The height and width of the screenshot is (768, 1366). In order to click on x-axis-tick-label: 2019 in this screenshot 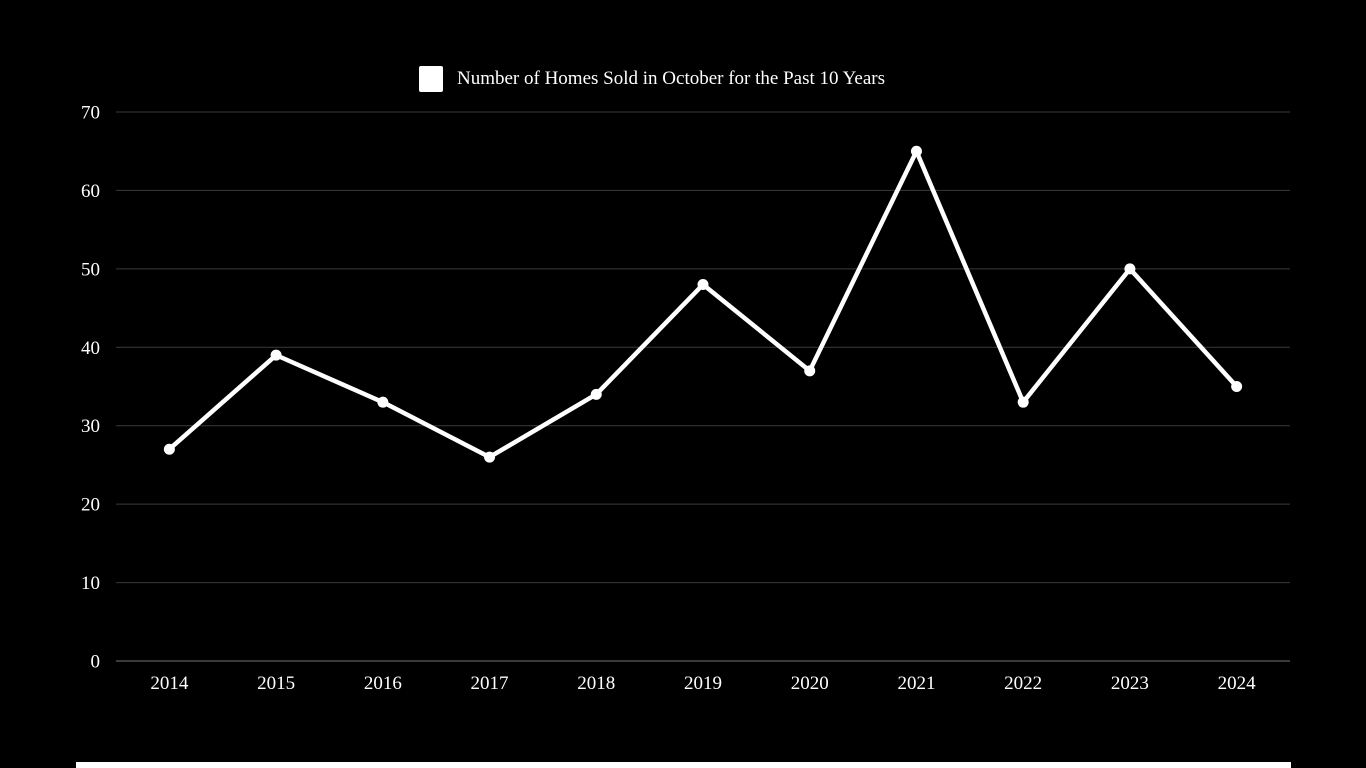, I will do `click(703, 683)`.